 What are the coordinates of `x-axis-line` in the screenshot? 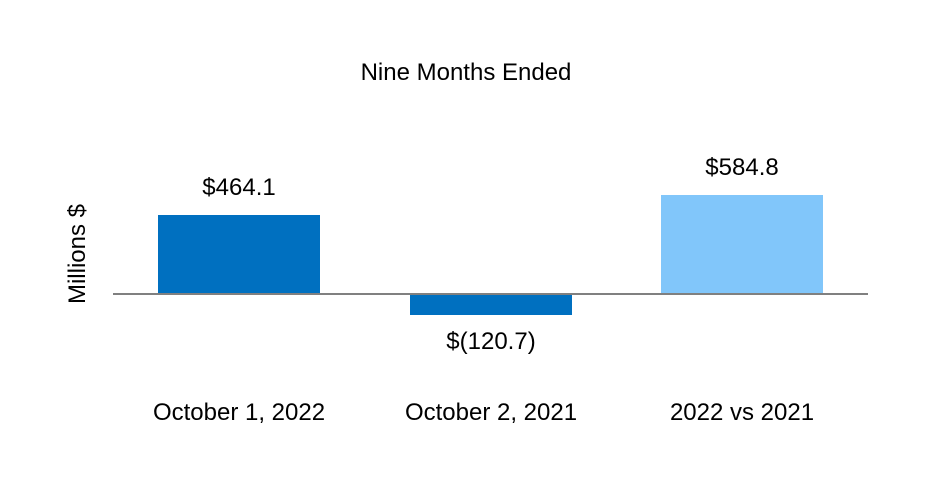 It's located at (490, 294).